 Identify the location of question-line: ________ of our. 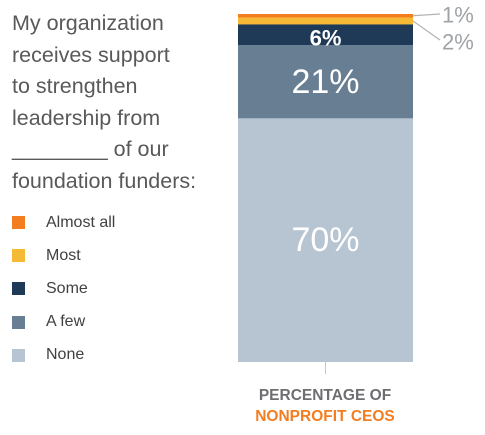
(90, 149).